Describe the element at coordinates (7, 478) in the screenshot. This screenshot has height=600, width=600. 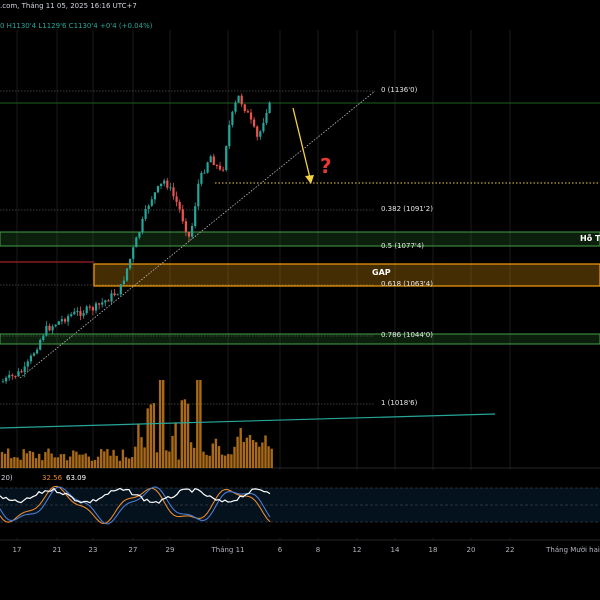
I see `oscillator-prefix: 20)` at that location.